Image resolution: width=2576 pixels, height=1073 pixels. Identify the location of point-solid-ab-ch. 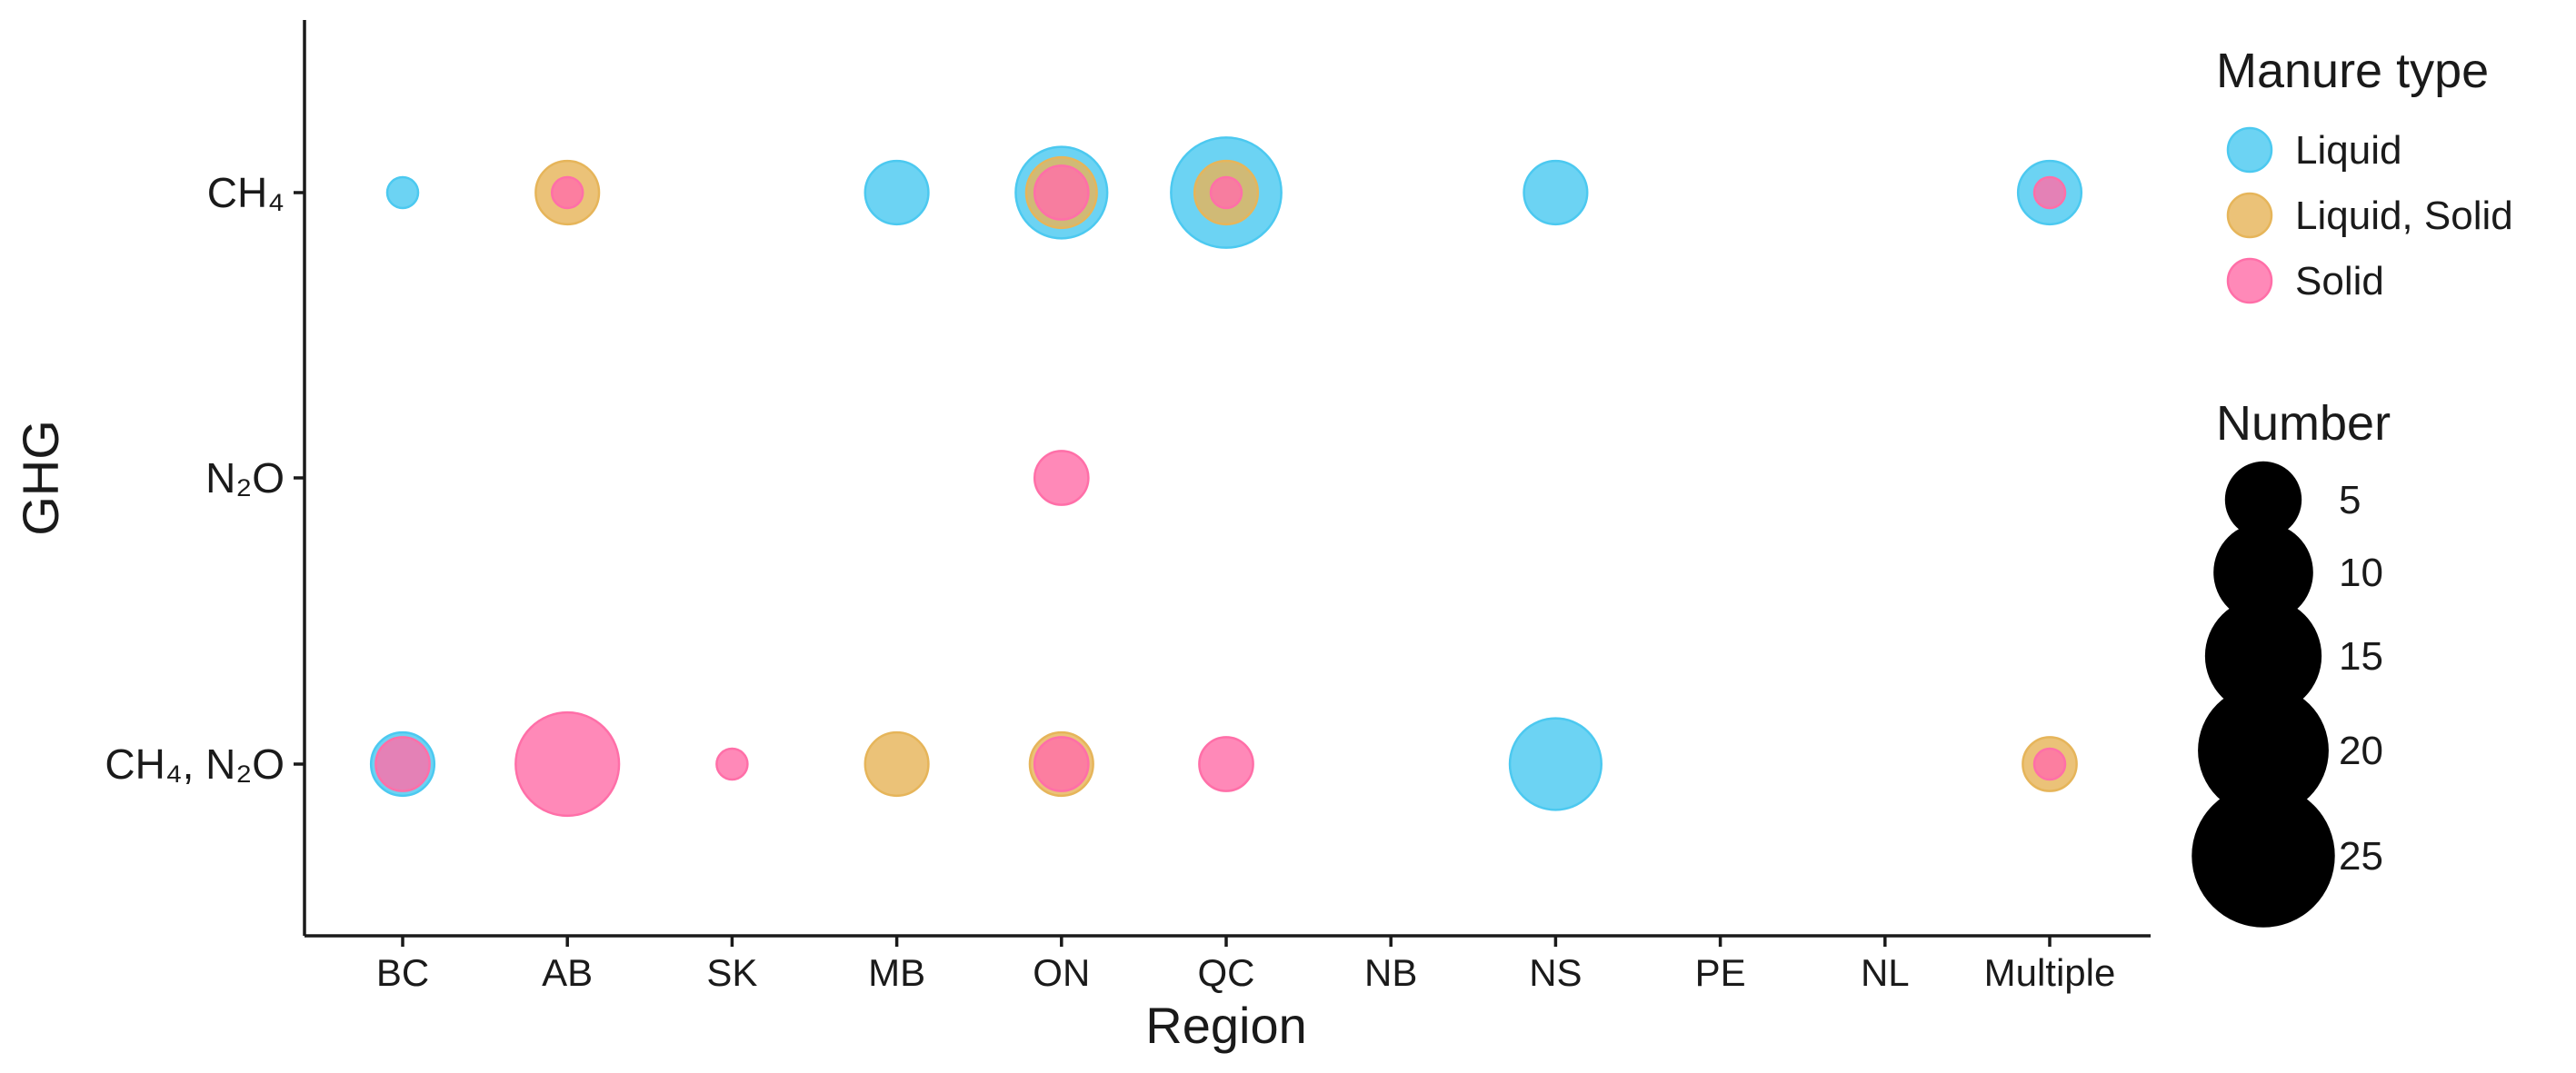
(567, 193).